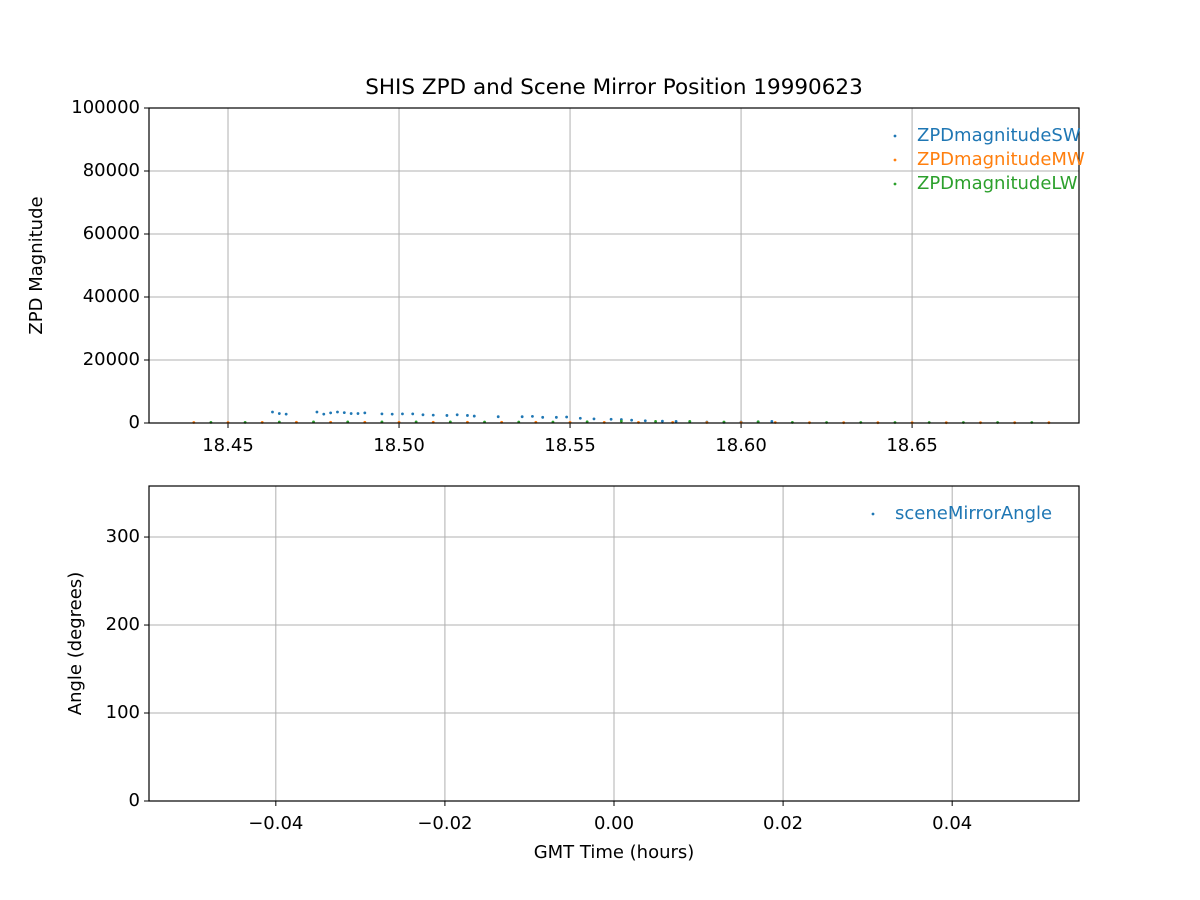 The height and width of the screenshot is (900, 1200). What do you see at coordinates (912, 445) in the screenshot?
I see `x-tick-label: 18.65` at bounding box center [912, 445].